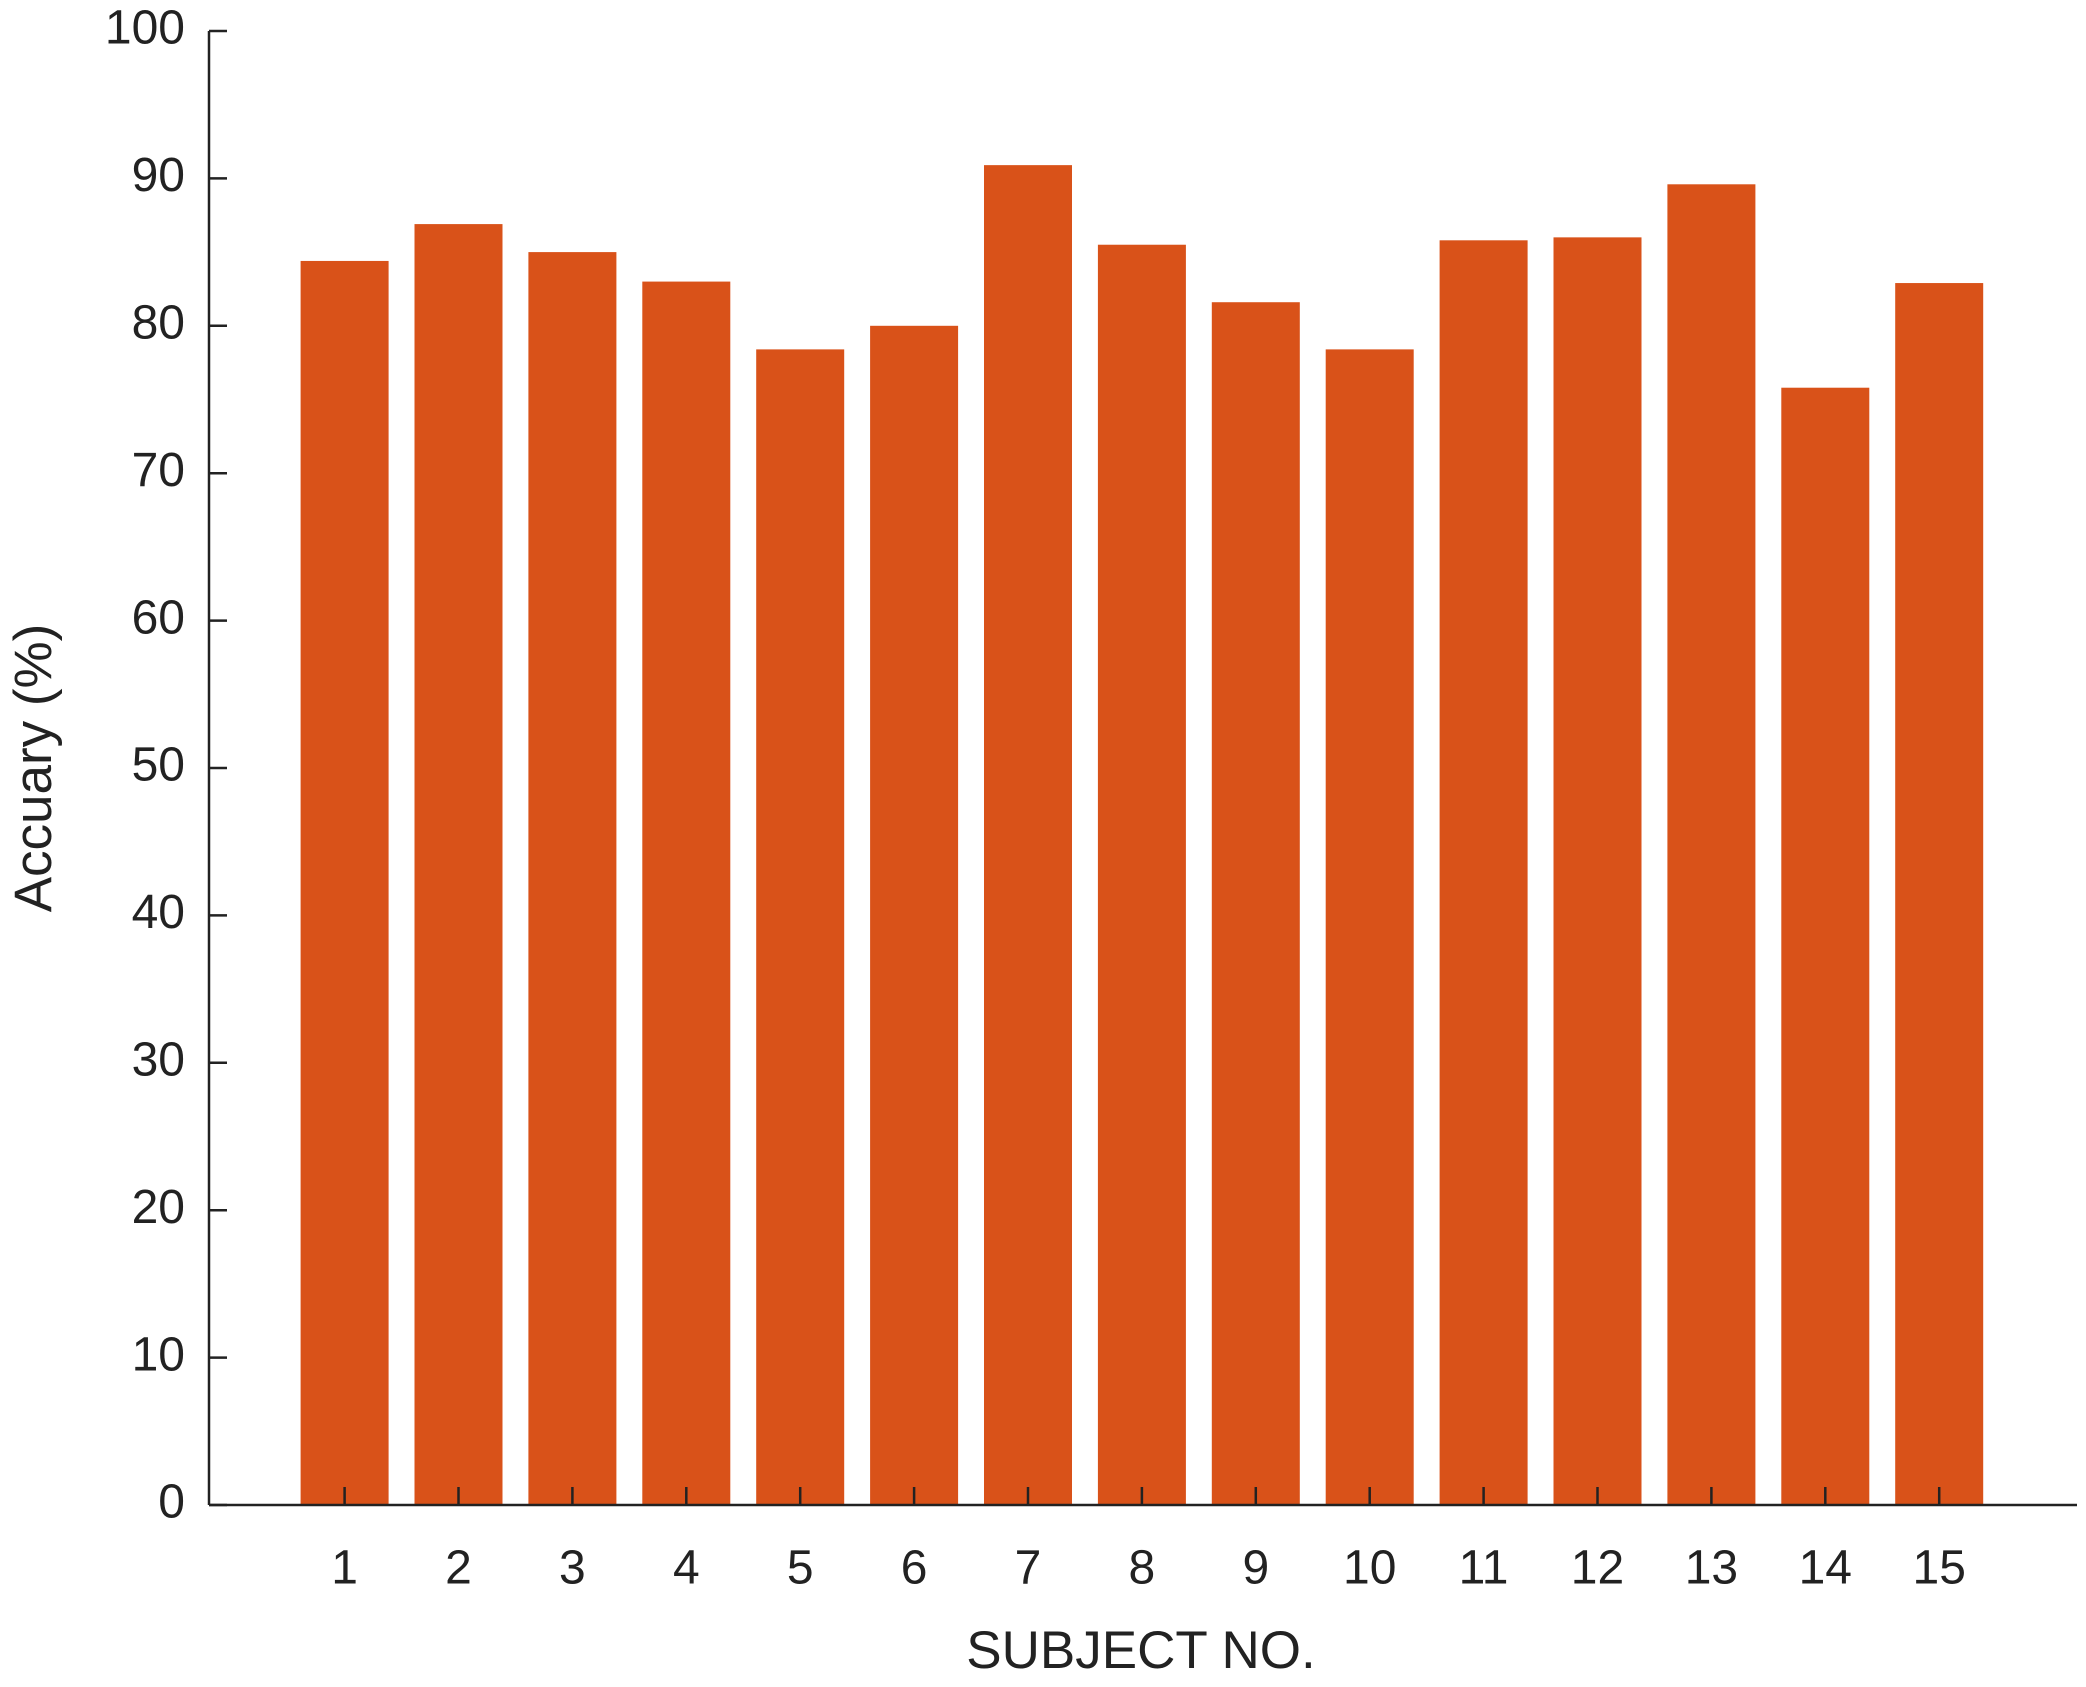 The width and height of the screenshot is (2086, 1687). What do you see at coordinates (1825, 1568) in the screenshot?
I see `x-tick-label: 14` at bounding box center [1825, 1568].